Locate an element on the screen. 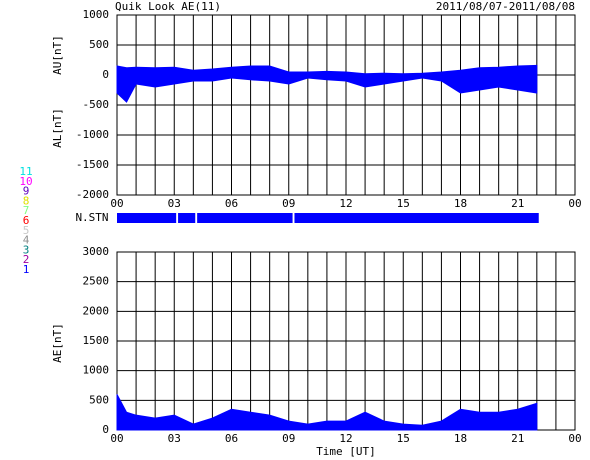 Image resolution: width=590 pixels, height=460 pixels. station-count: 1 is located at coordinates (26, 269).